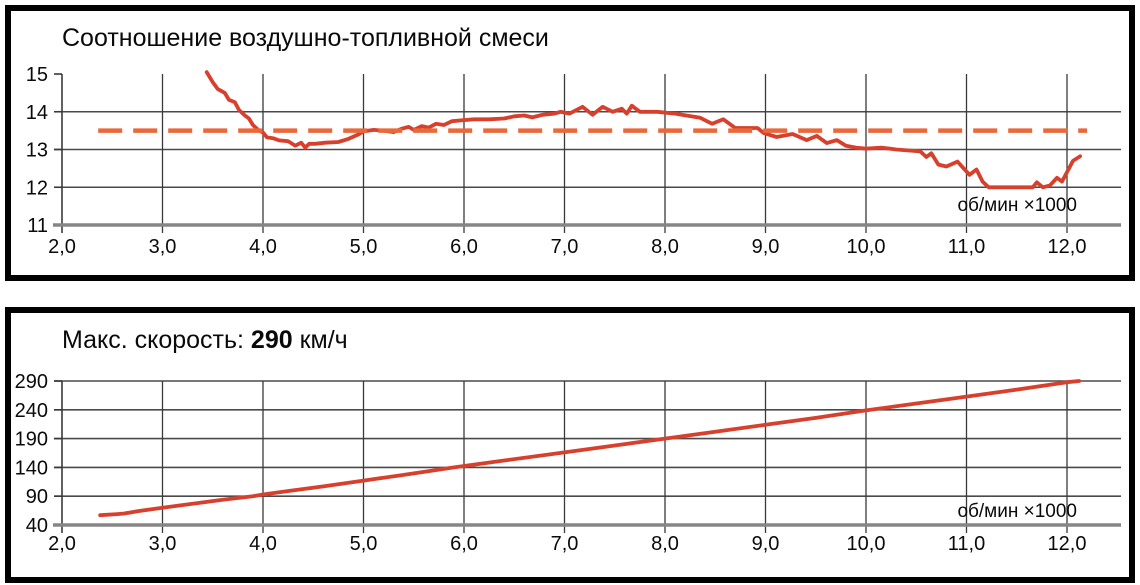 This screenshot has width=1140, height=585. What do you see at coordinates (1017, 205) in the screenshot?
I see `afr-x-axis-unit-label: об/мин ×1000` at bounding box center [1017, 205].